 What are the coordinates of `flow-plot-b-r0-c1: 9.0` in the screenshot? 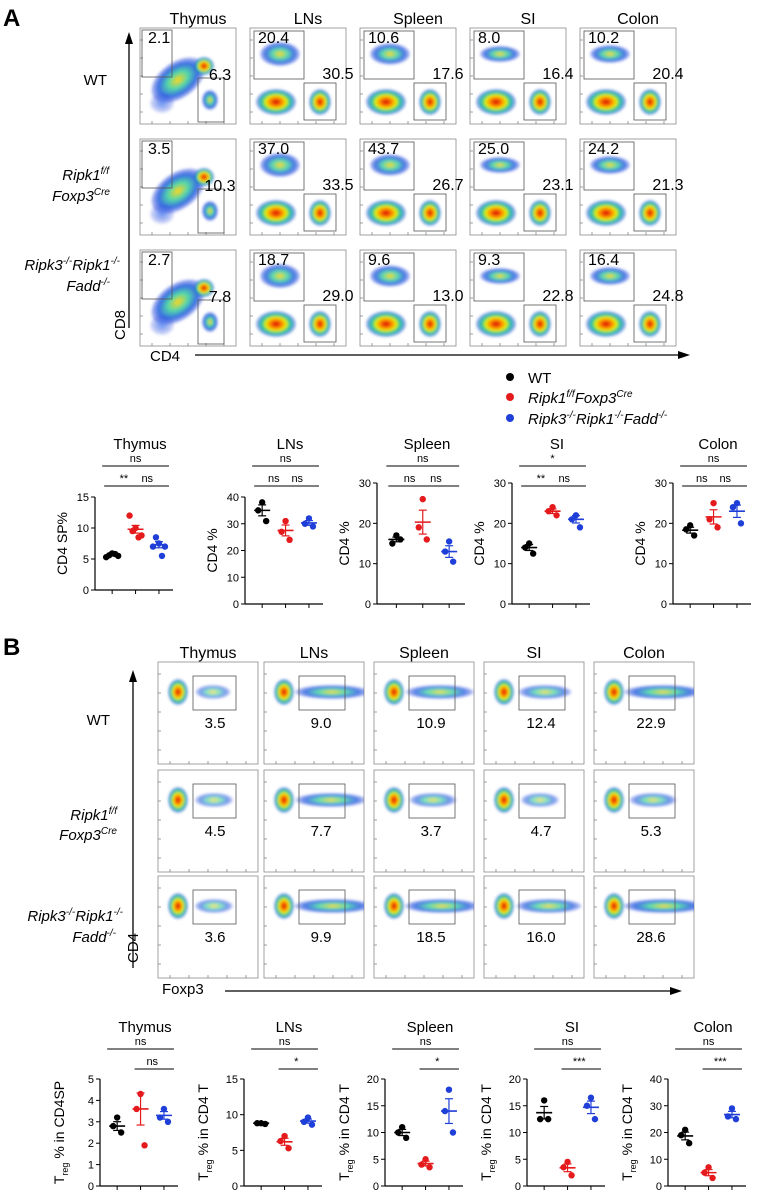 It's located at (314, 713).